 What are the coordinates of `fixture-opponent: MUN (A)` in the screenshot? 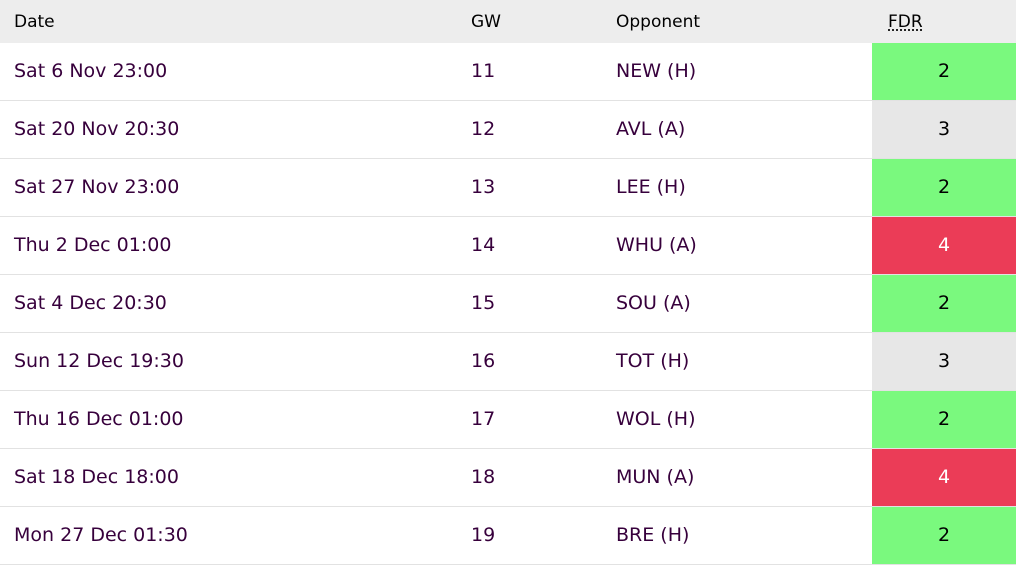 It's located at (655, 477).